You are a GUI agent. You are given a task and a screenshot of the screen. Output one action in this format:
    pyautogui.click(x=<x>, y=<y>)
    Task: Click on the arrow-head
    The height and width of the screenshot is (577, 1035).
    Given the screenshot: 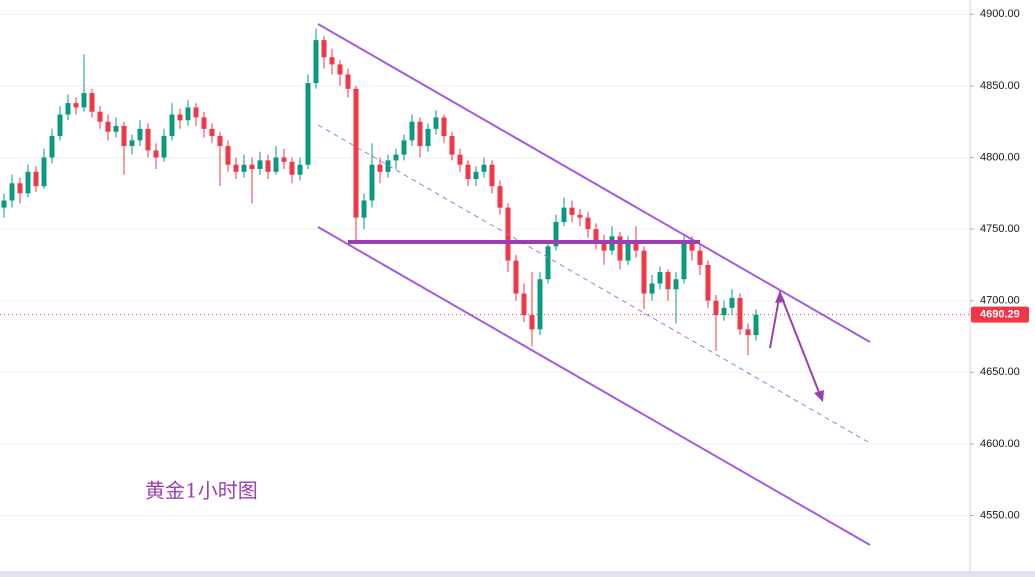 What is the action you would take?
    pyautogui.click(x=819, y=396)
    